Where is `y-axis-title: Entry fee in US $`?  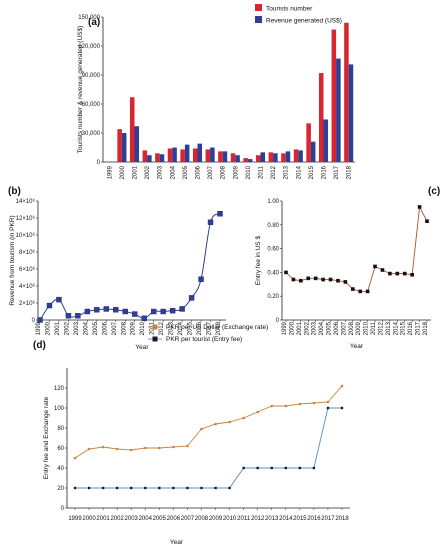 y-axis-title: Entry fee in US $ is located at coordinates (258, 261).